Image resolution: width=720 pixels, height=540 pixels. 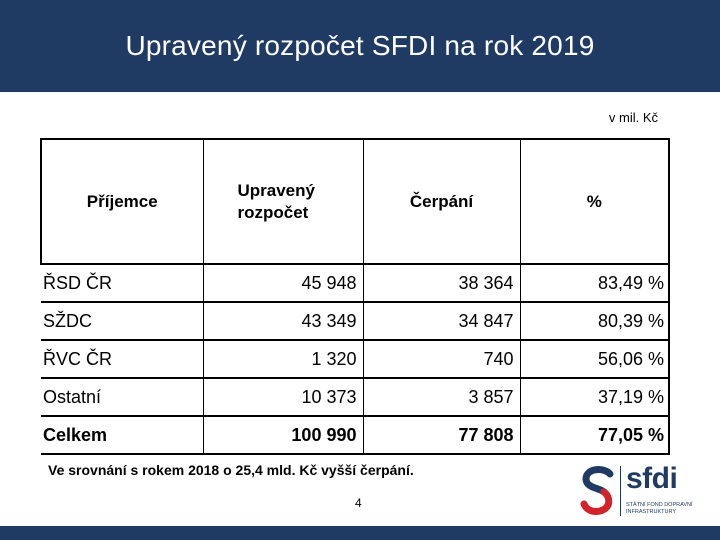 I want to click on row-percent: 77,05 %, so click(x=595, y=435).